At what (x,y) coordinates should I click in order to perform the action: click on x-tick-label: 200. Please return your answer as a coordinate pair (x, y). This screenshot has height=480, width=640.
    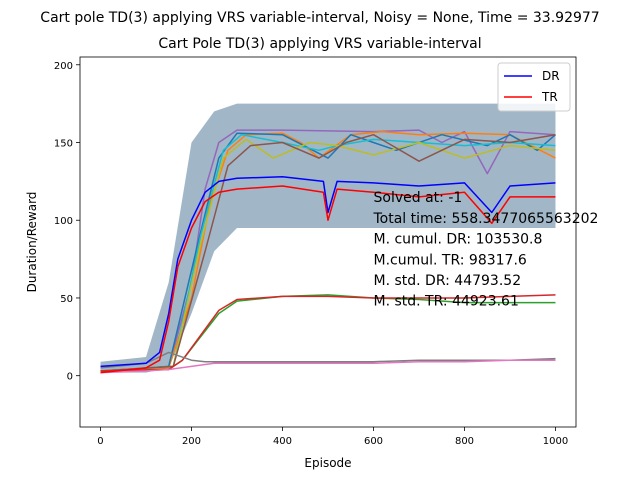
    Looking at the image, I should click on (191, 441).